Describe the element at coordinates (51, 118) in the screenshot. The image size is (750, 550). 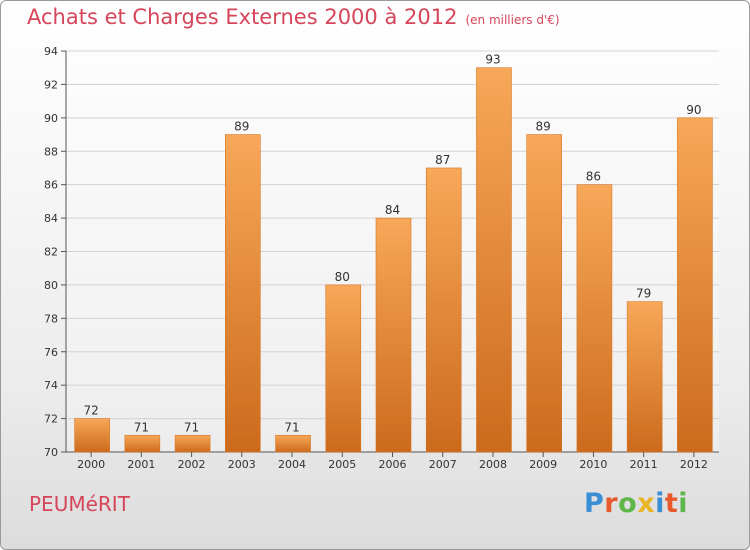
I see `y-tick-label: 90` at that location.